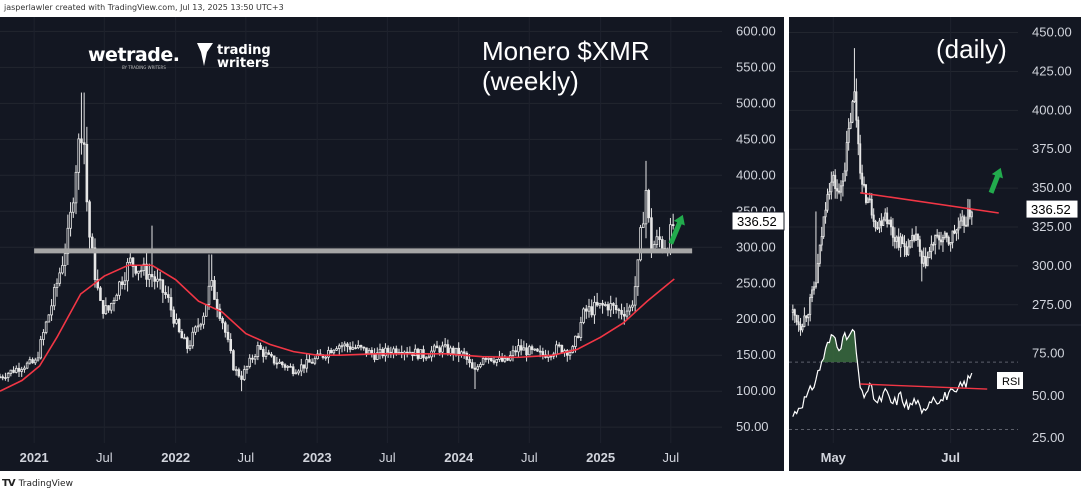  What do you see at coordinates (924, 386) in the screenshot?
I see `rsi-trend-line` at bounding box center [924, 386].